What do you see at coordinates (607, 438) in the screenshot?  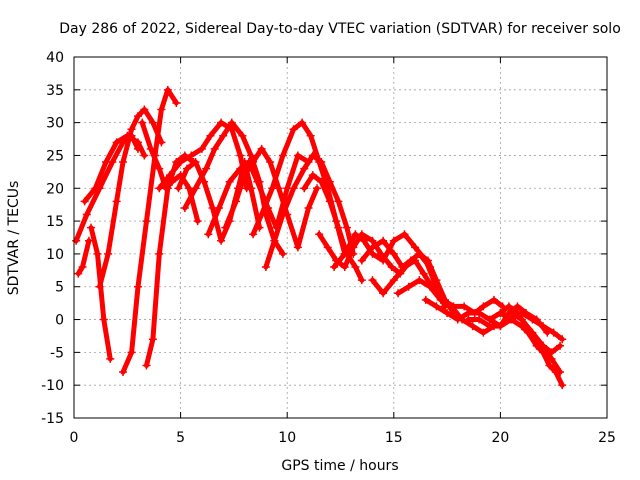 I see `x-tick-label: 25` at bounding box center [607, 438].